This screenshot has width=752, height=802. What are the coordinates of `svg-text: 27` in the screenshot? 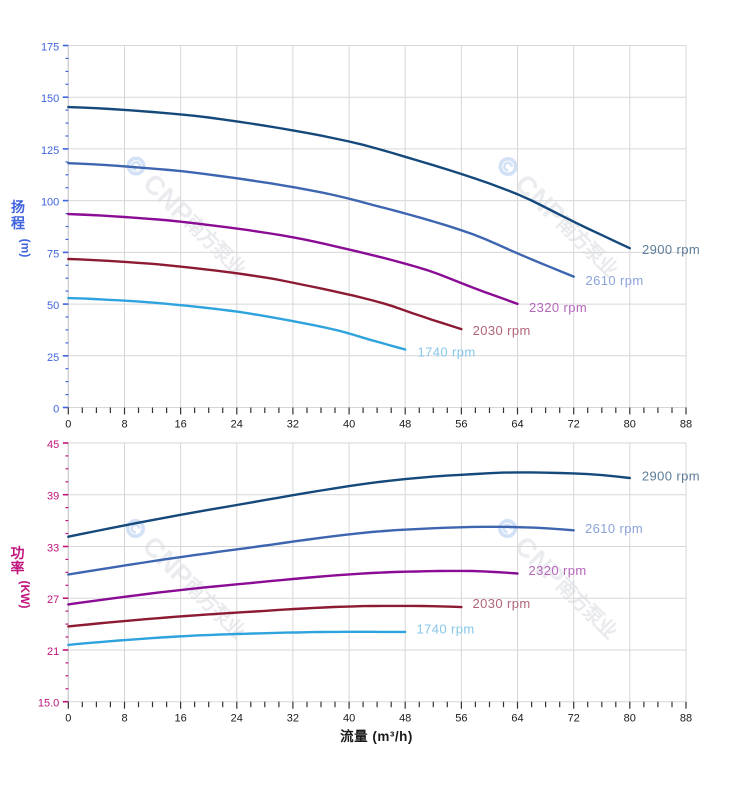 It's located at (53, 600).